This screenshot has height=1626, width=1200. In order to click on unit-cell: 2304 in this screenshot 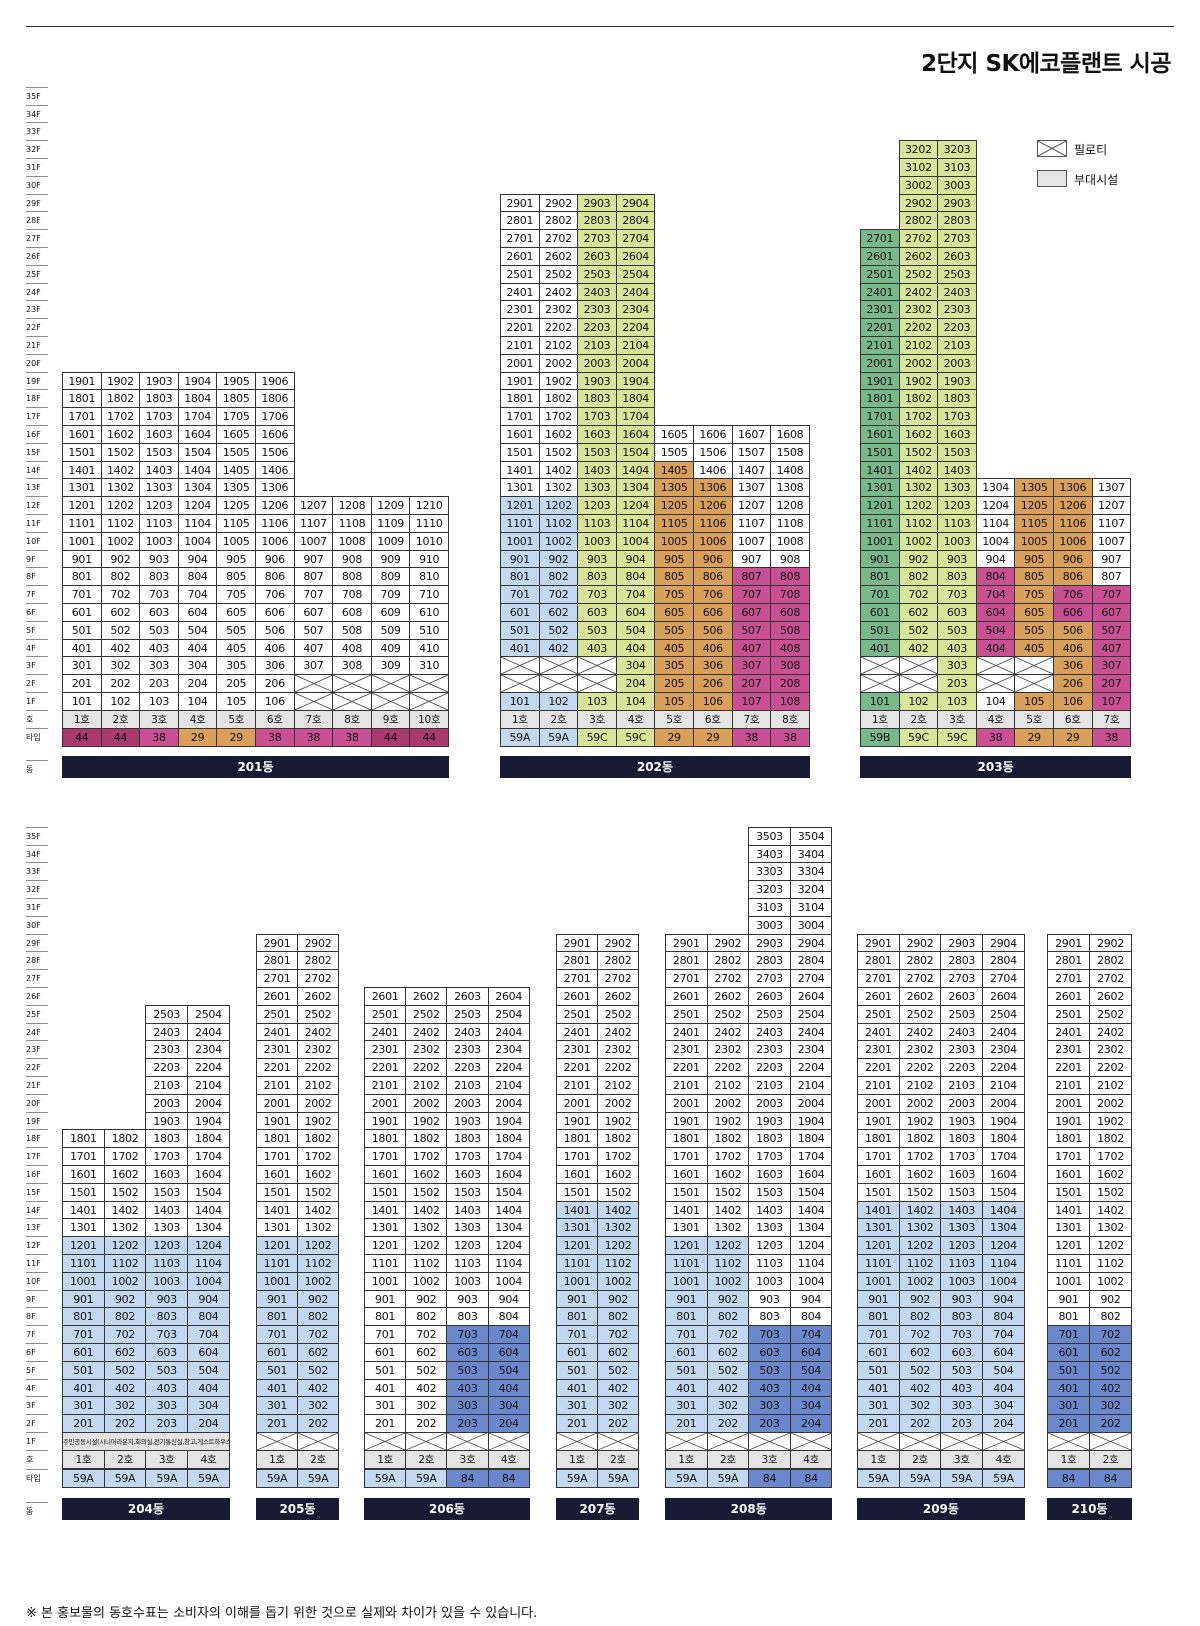, I will do `click(208, 1050)`.